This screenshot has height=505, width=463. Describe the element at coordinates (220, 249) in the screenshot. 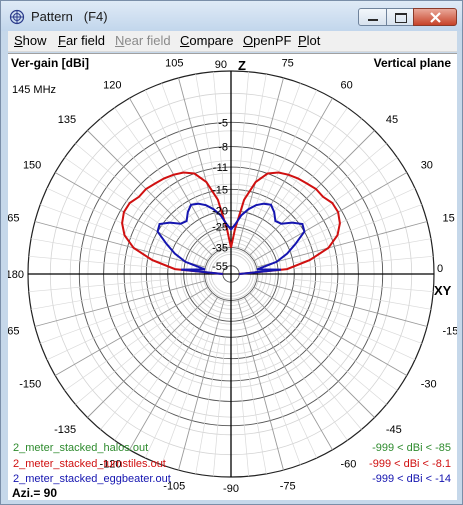

I see `ring-label: -35` at that location.